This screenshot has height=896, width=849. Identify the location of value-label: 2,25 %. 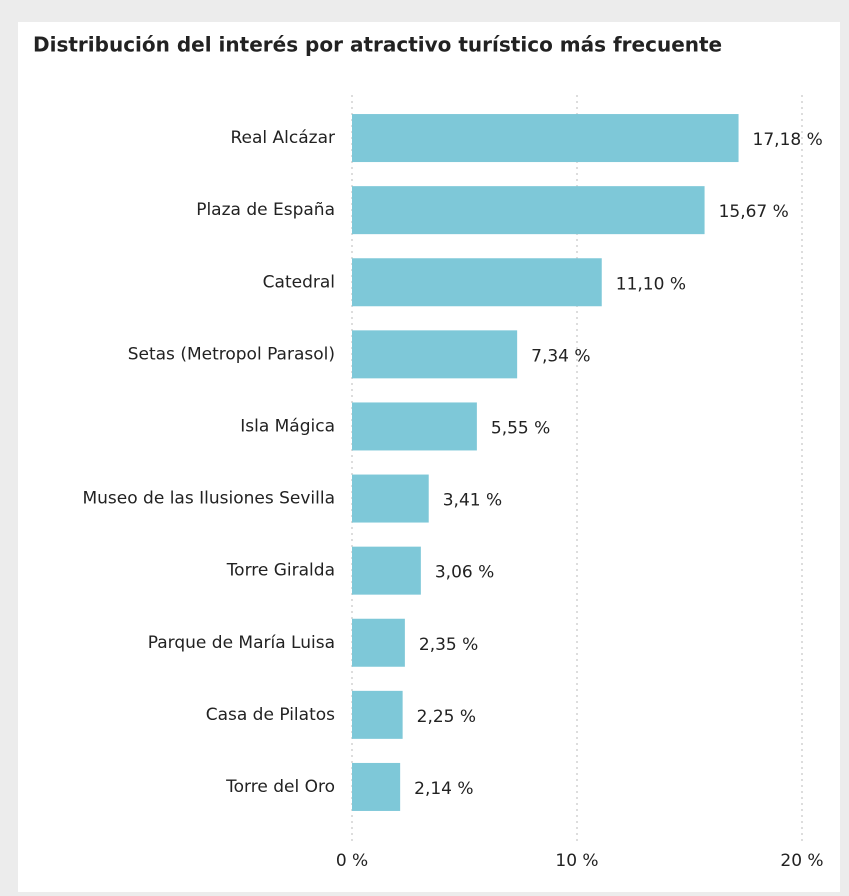
(446, 717).